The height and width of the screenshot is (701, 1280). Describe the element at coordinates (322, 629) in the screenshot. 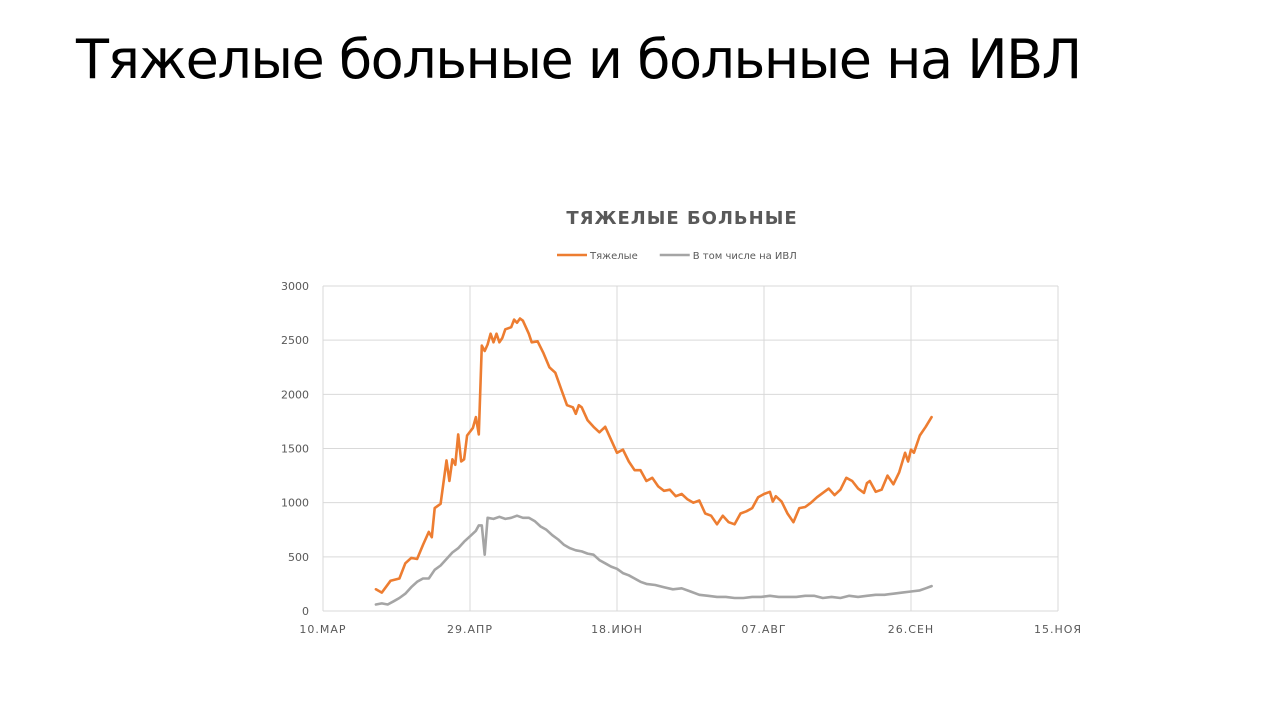

I see `x-tick-label: 10.МАР` at that location.